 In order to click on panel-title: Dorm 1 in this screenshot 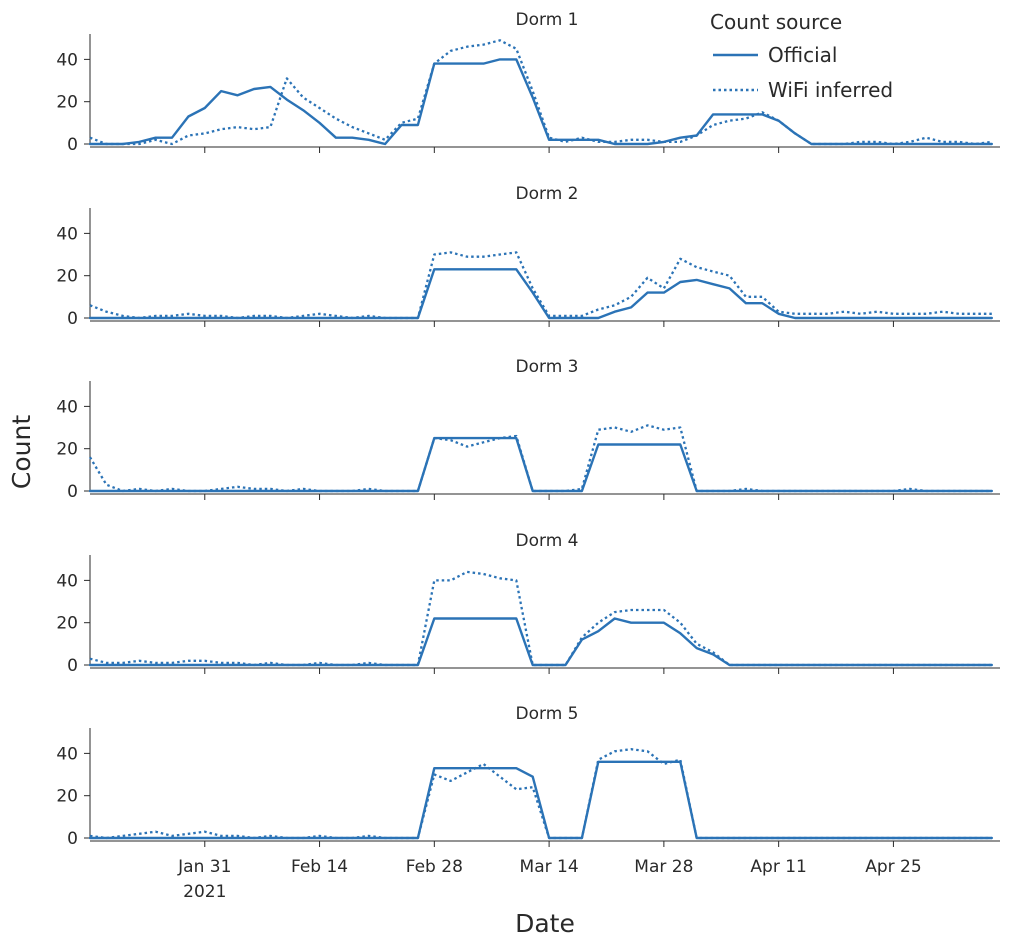, I will do `click(547, 20)`.